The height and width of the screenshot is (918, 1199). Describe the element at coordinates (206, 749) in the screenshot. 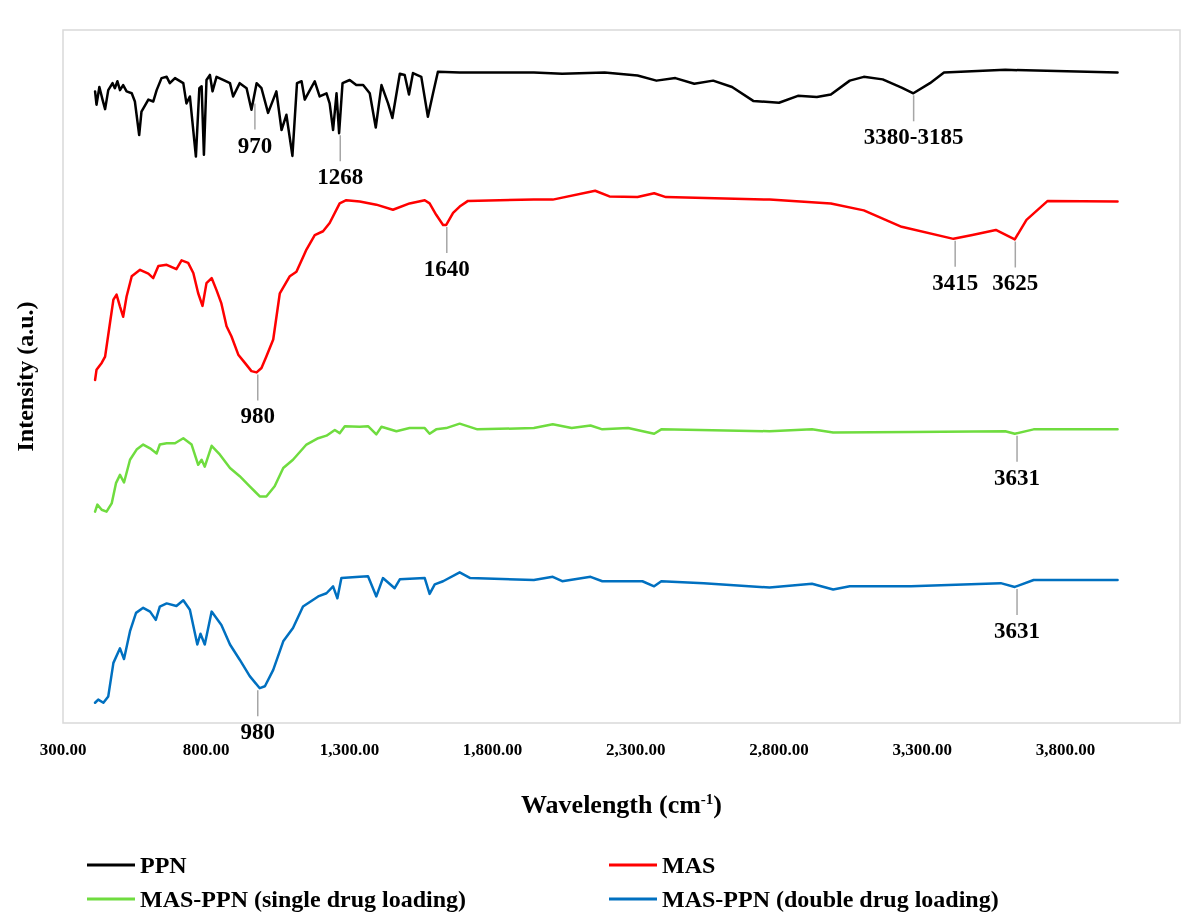

I see `x-tick-label: 800.00` at that location.